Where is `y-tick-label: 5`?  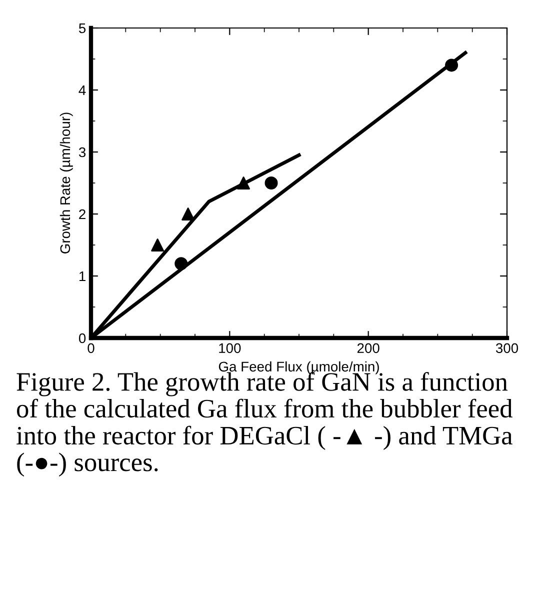
y-tick-label: 5 is located at coordinates (82, 28).